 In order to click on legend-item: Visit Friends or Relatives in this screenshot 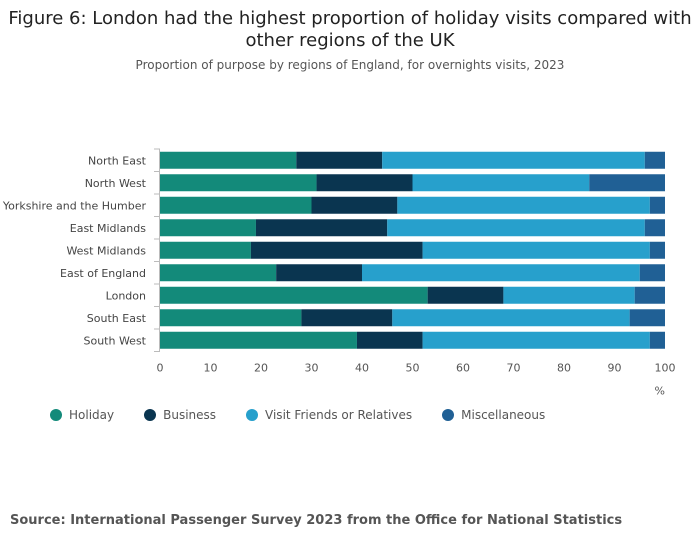, I will do `click(329, 415)`.